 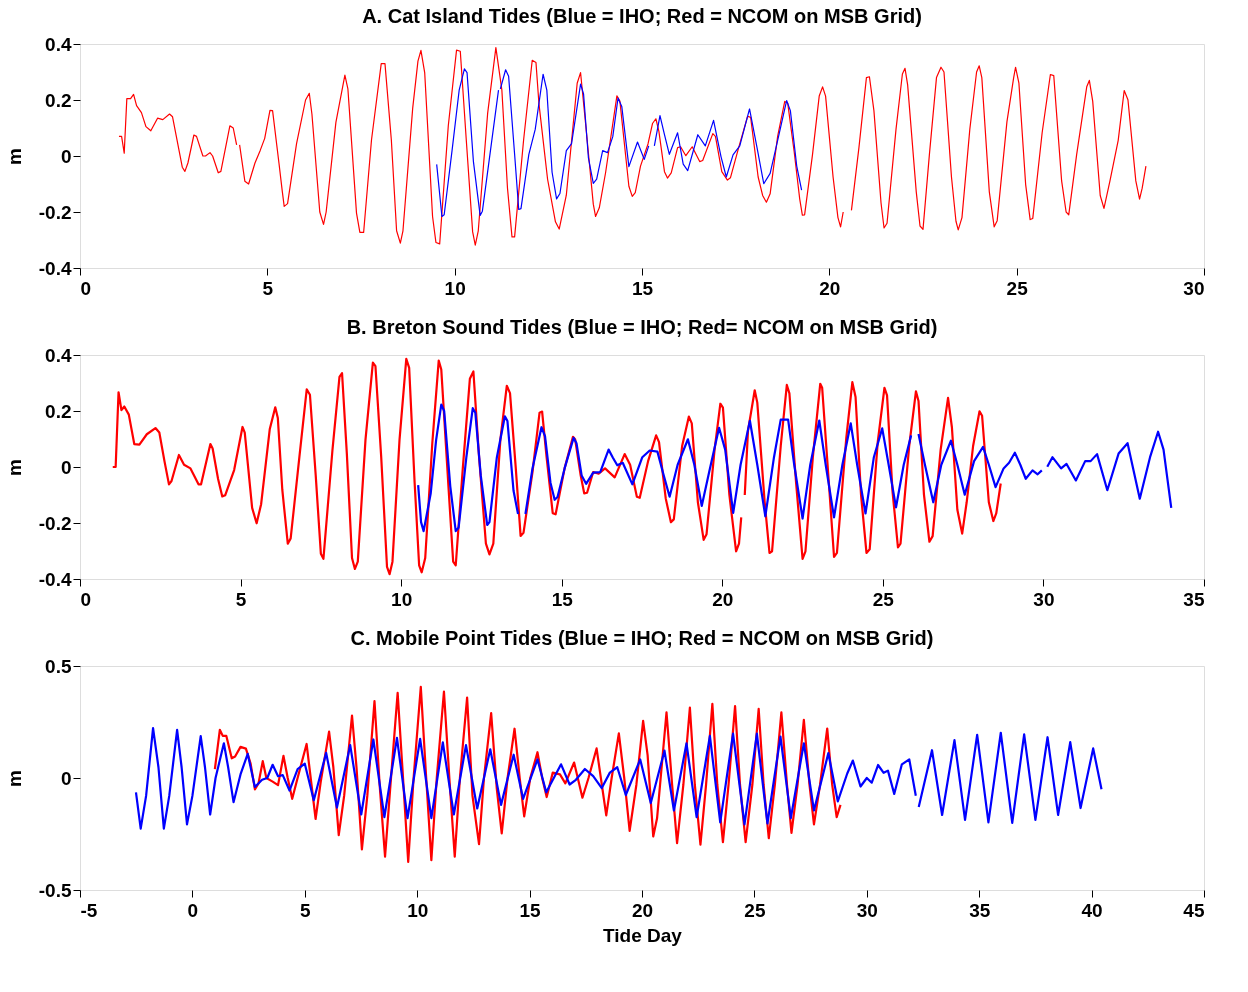 I want to click on line-series, so click(x=527, y=774).